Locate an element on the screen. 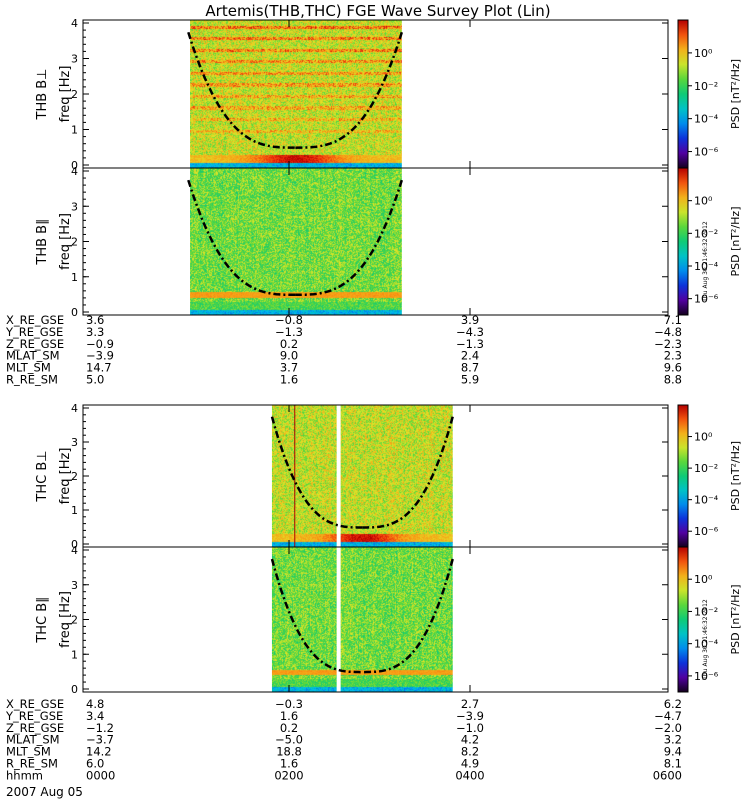 The width and height of the screenshot is (750, 800). ephemeris-row-label: MLT_SM is located at coordinates (28, 752).